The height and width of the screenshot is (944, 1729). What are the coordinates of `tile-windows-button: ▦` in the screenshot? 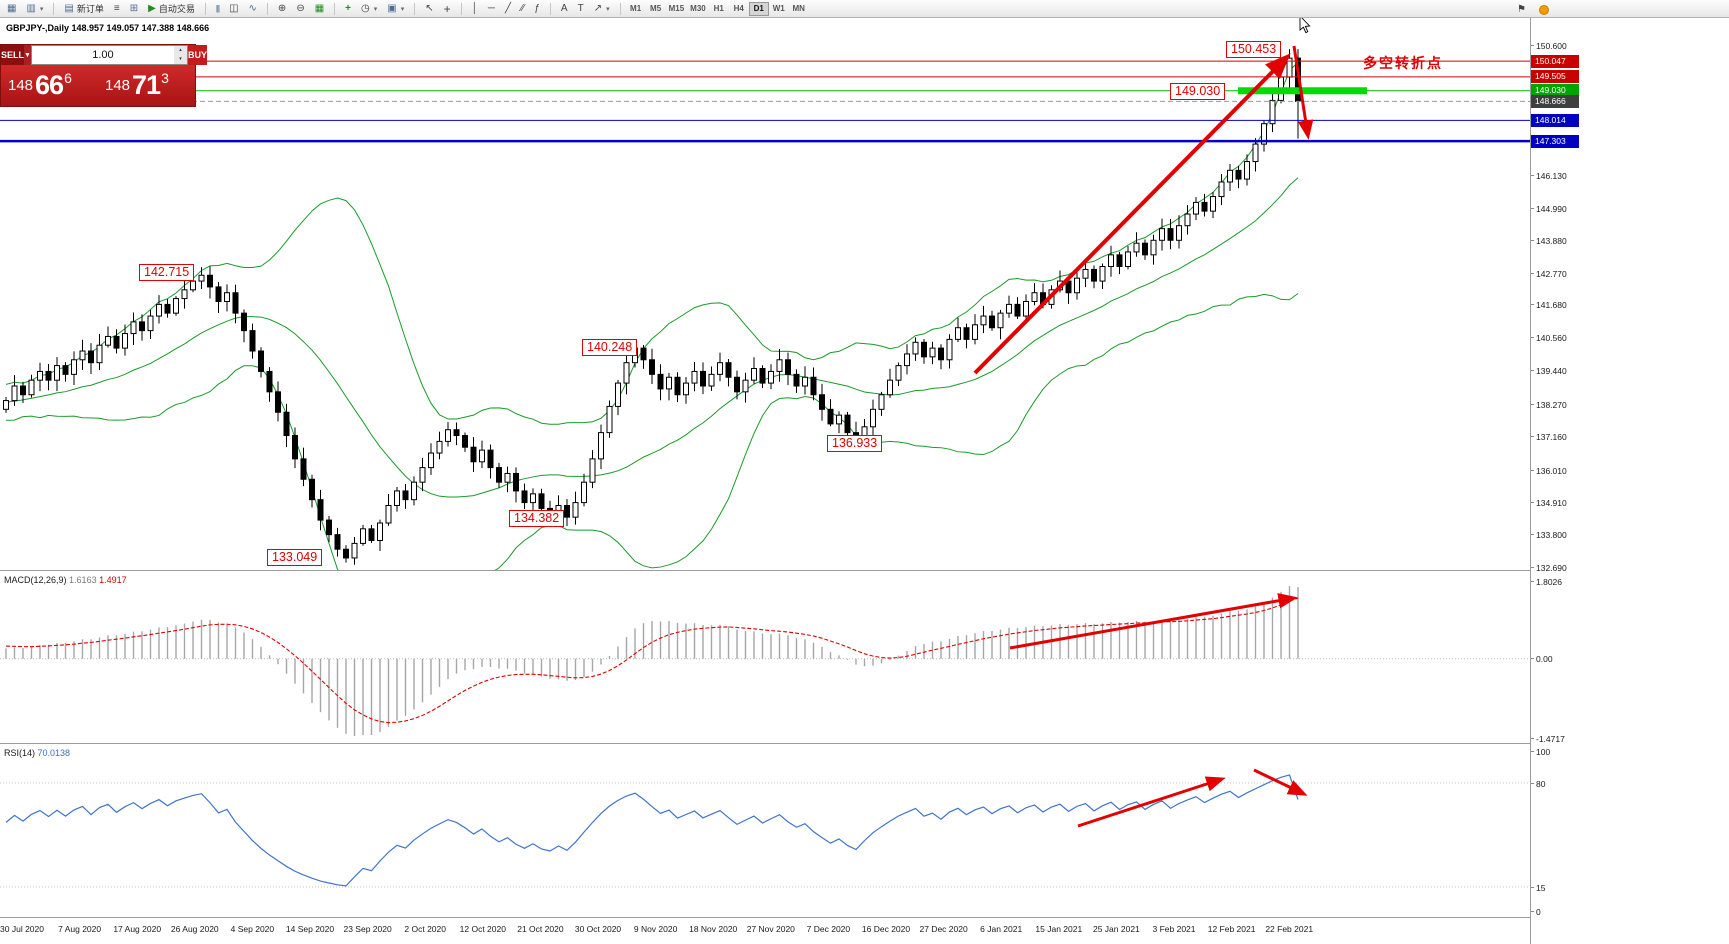 It's located at (319, 8).